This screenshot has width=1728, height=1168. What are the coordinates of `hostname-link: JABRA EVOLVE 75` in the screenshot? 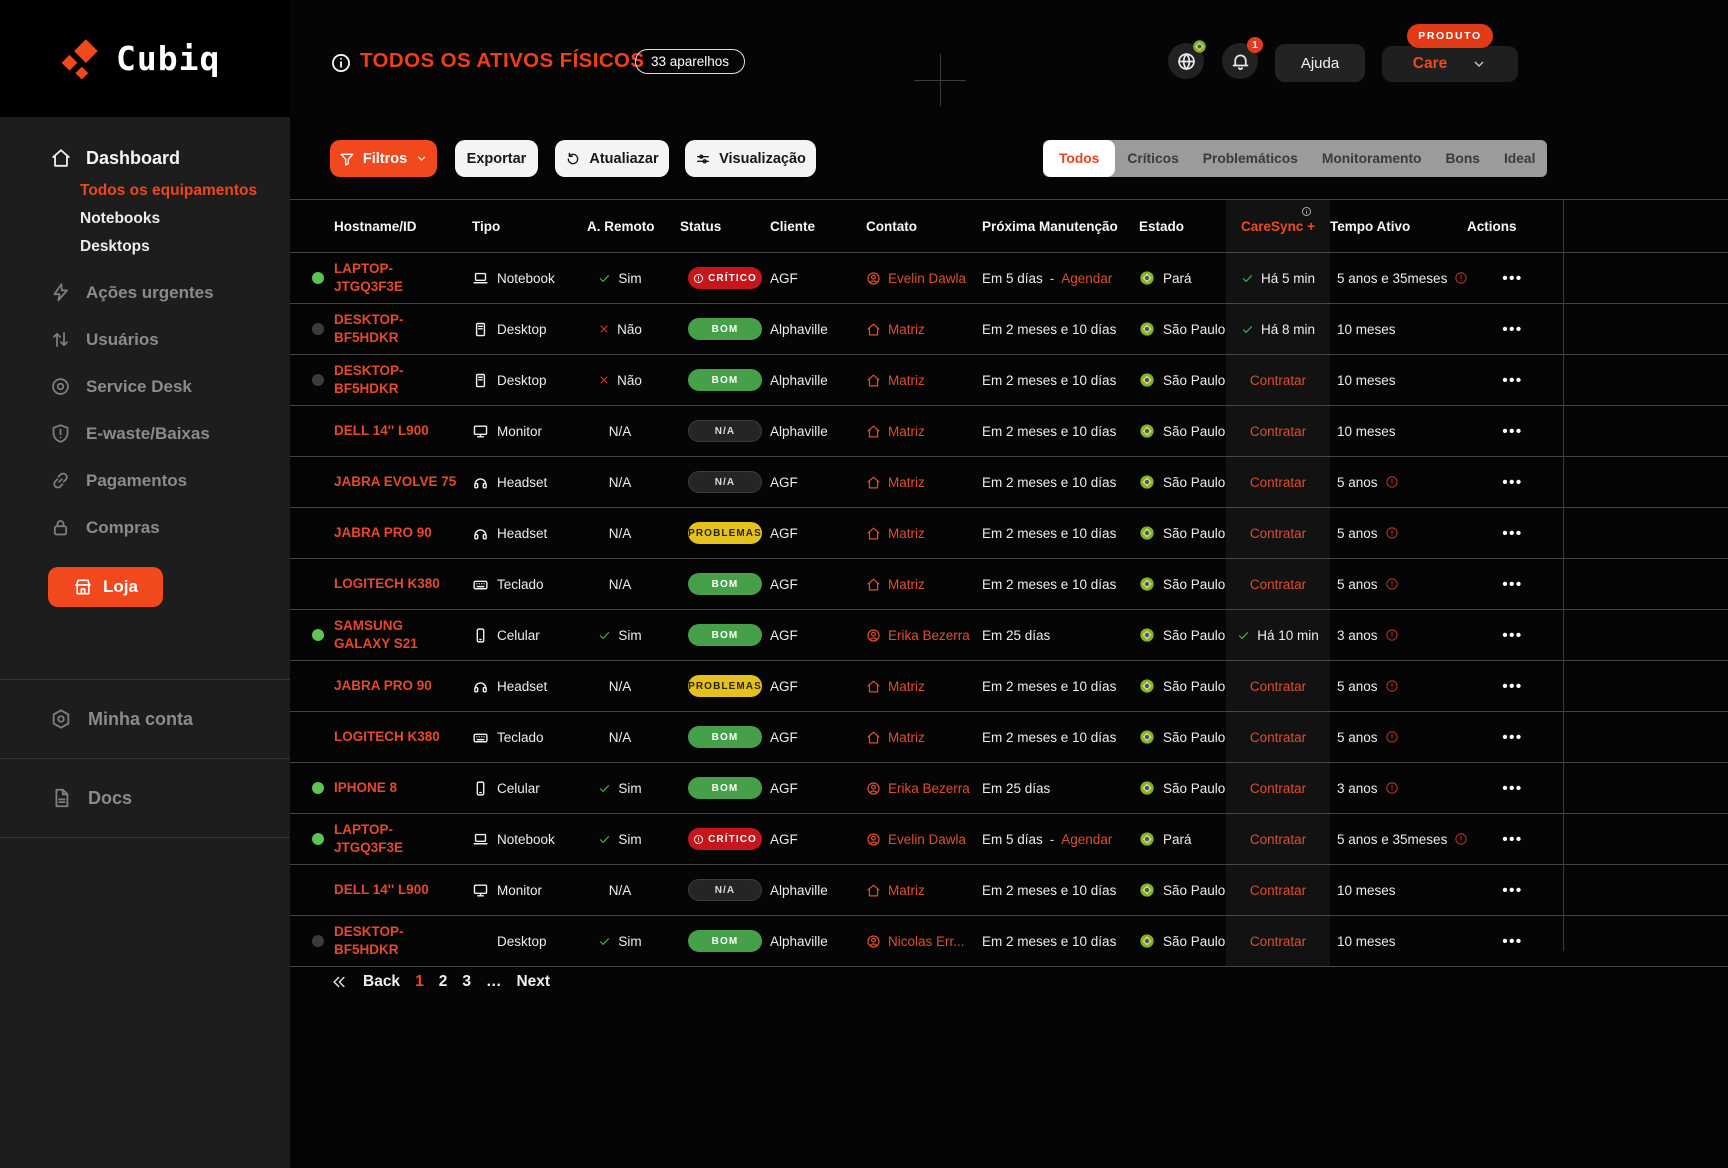 It's located at (395, 482).